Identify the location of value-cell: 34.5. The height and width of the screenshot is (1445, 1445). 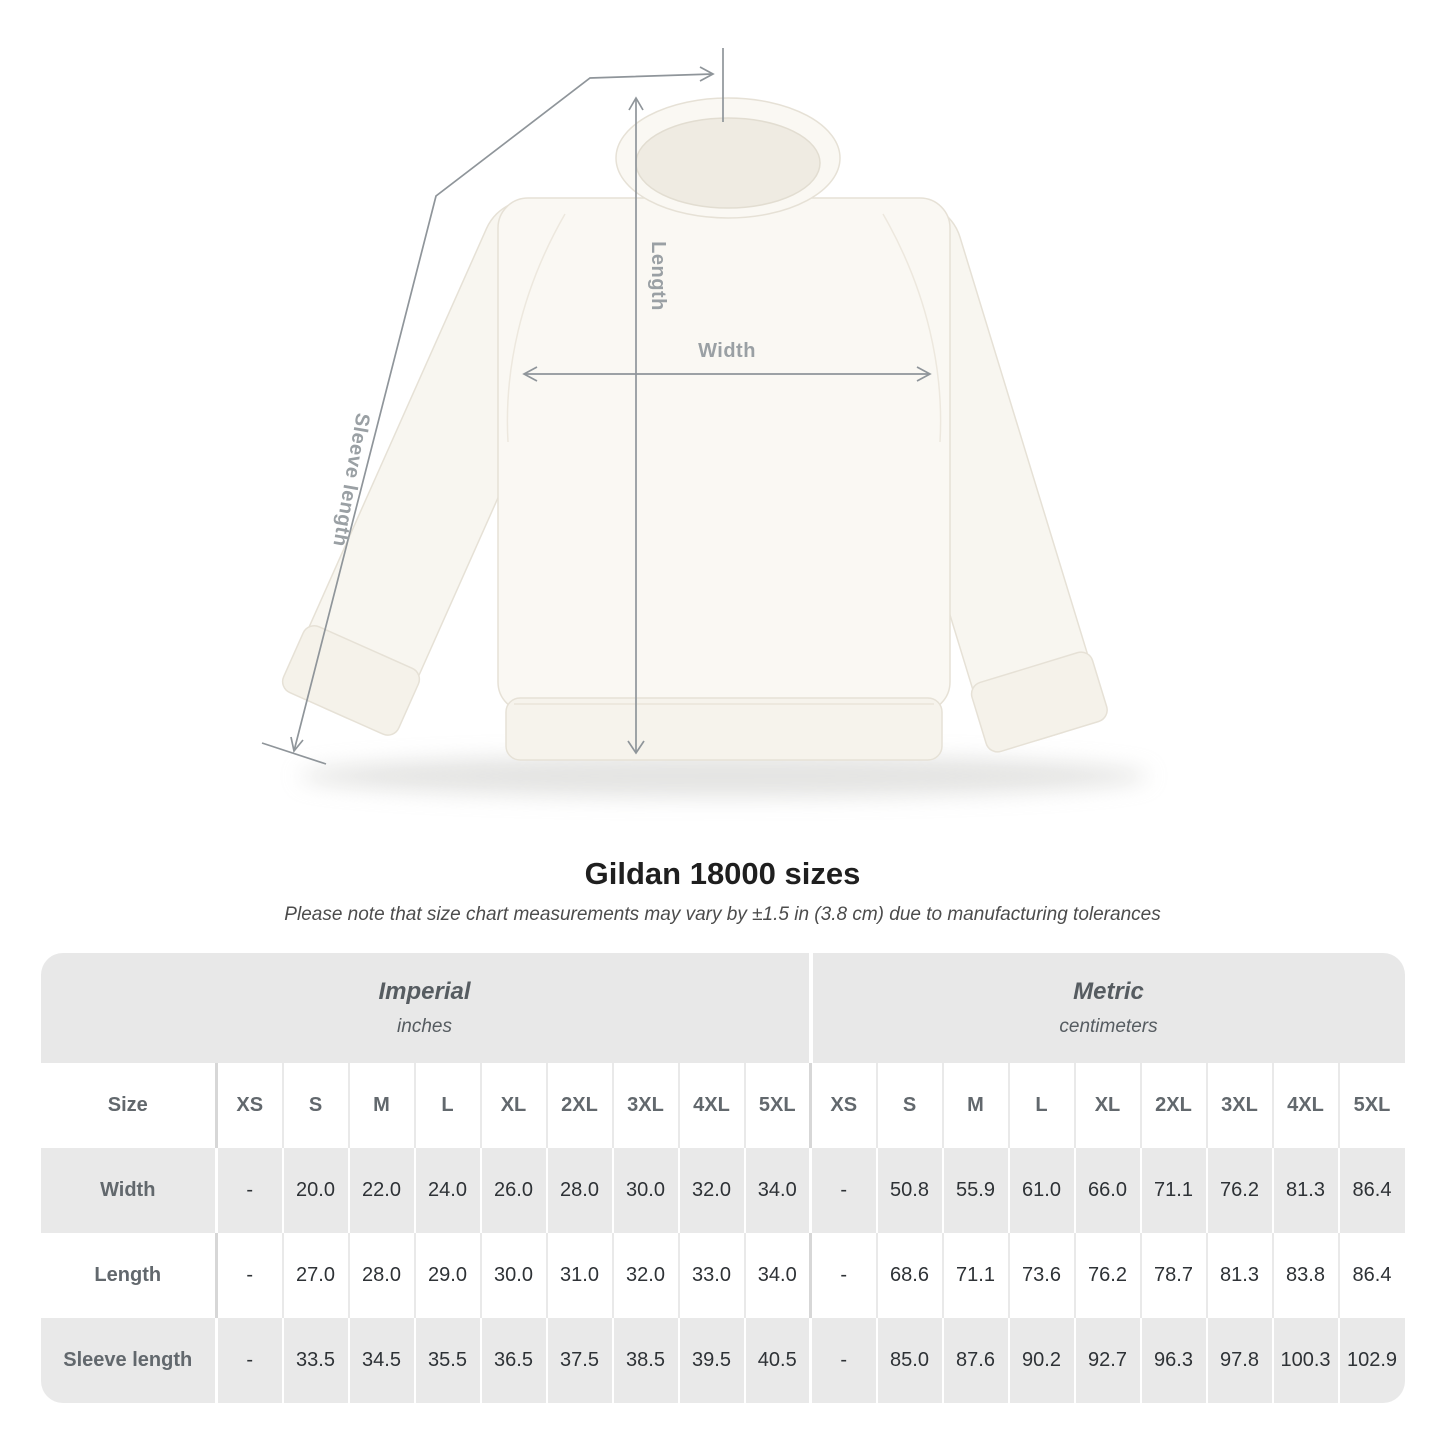
(381, 1360).